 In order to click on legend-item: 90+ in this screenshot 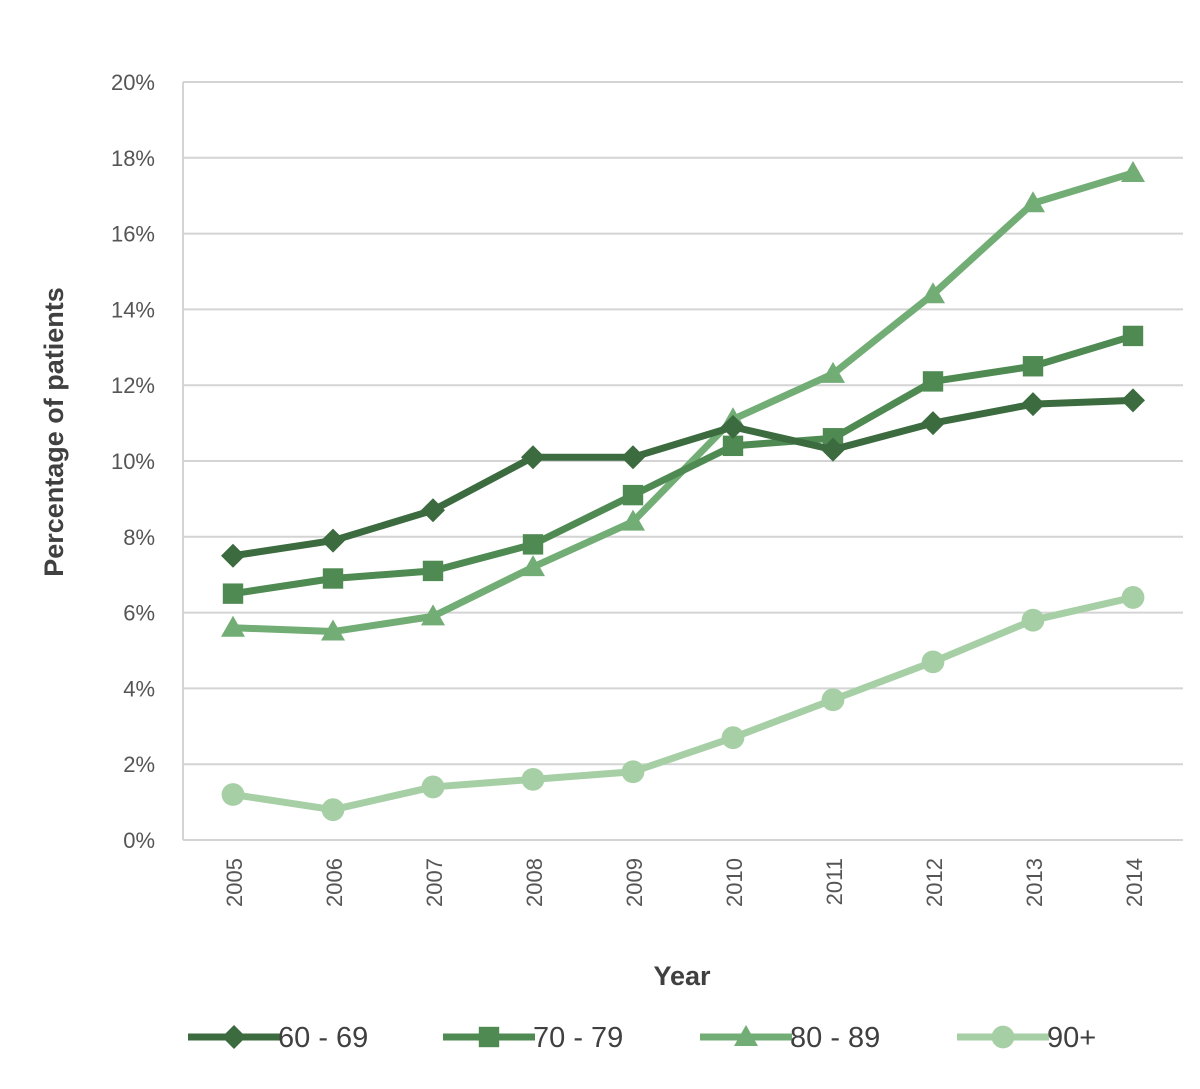, I will do `click(1026, 1038)`.